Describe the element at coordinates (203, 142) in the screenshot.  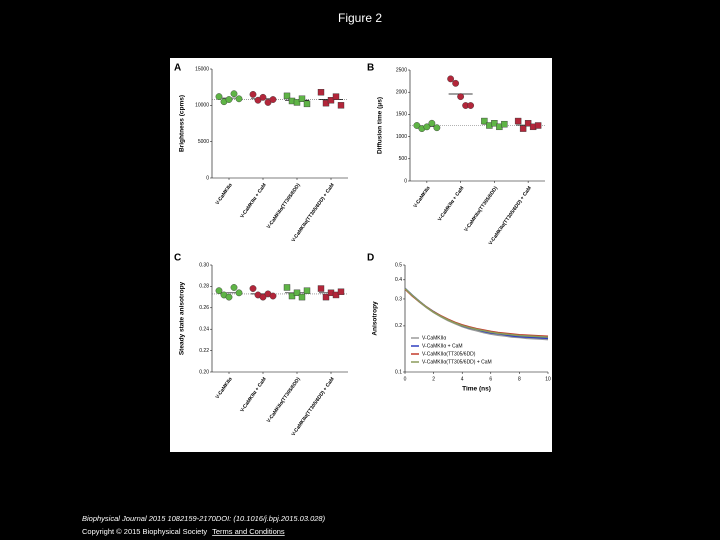
I see `y-tick-label: 5000` at that location.